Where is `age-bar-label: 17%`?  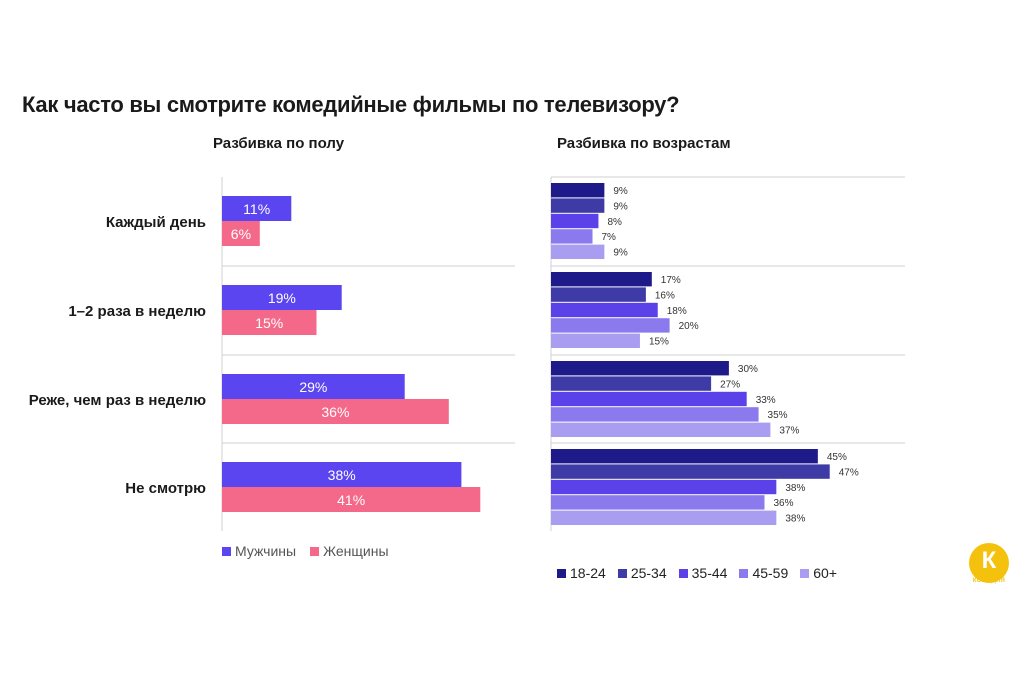
age-bar-label: 17% is located at coordinates (671, 280).